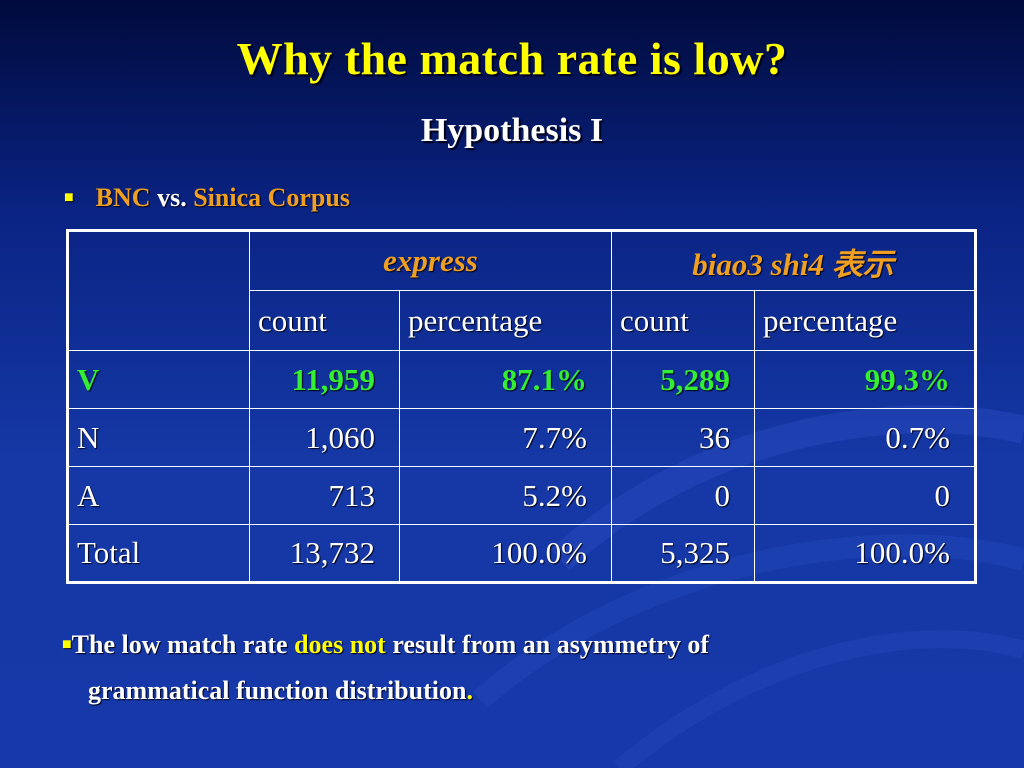 This screenshot has height=768, width=1024. Describe the element at coordinates (547, 644) in the screenshot. I see `conclusion-text-post: result from an asymmetry of` at that location.